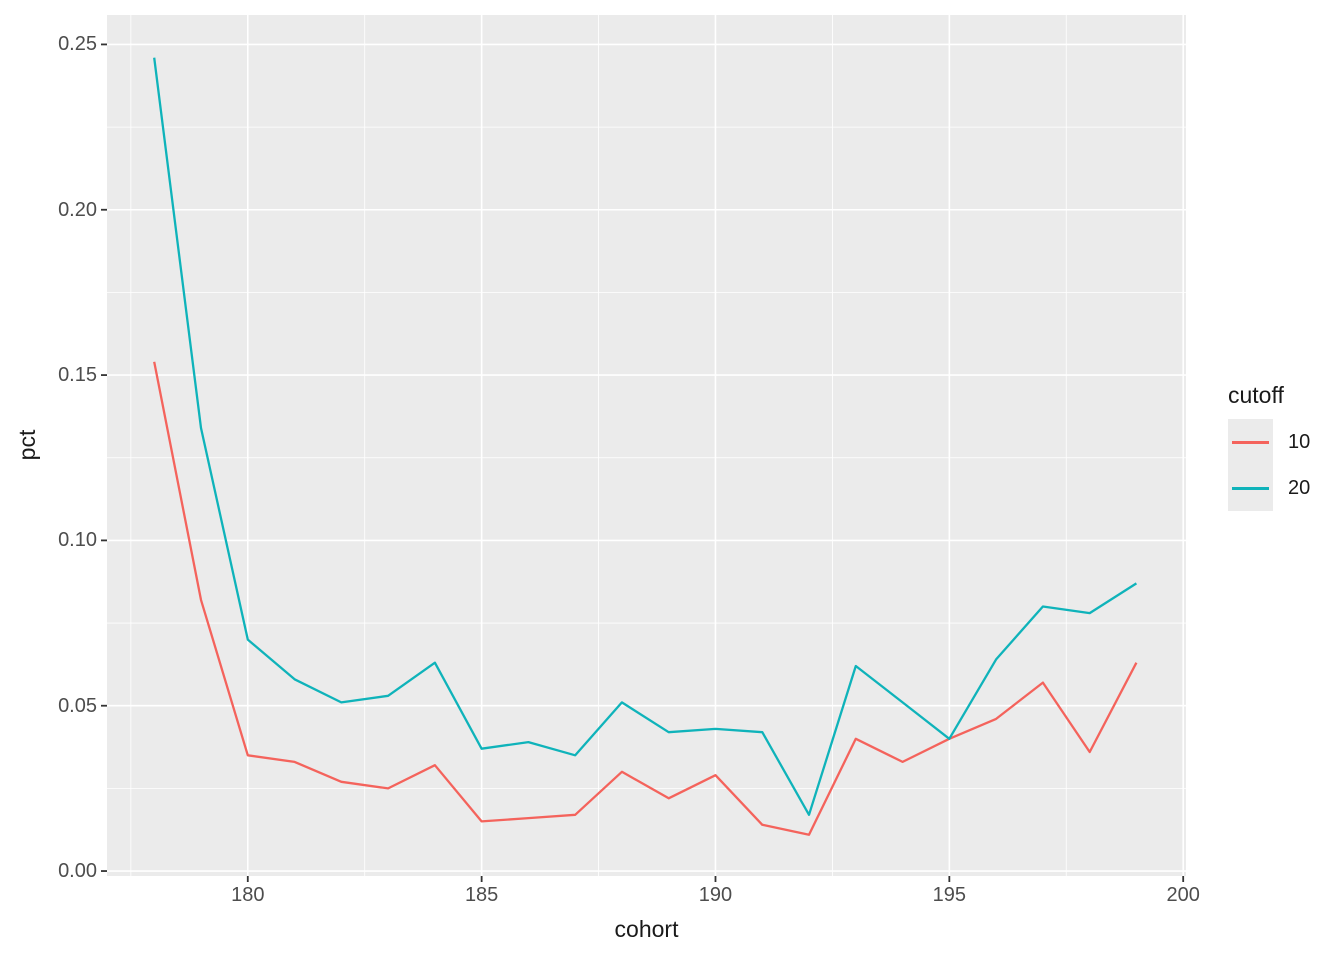  Describe the element at coordinates (77, 209) in the screenshot. I see `y-axis-tick-label: 0.20` at that location.